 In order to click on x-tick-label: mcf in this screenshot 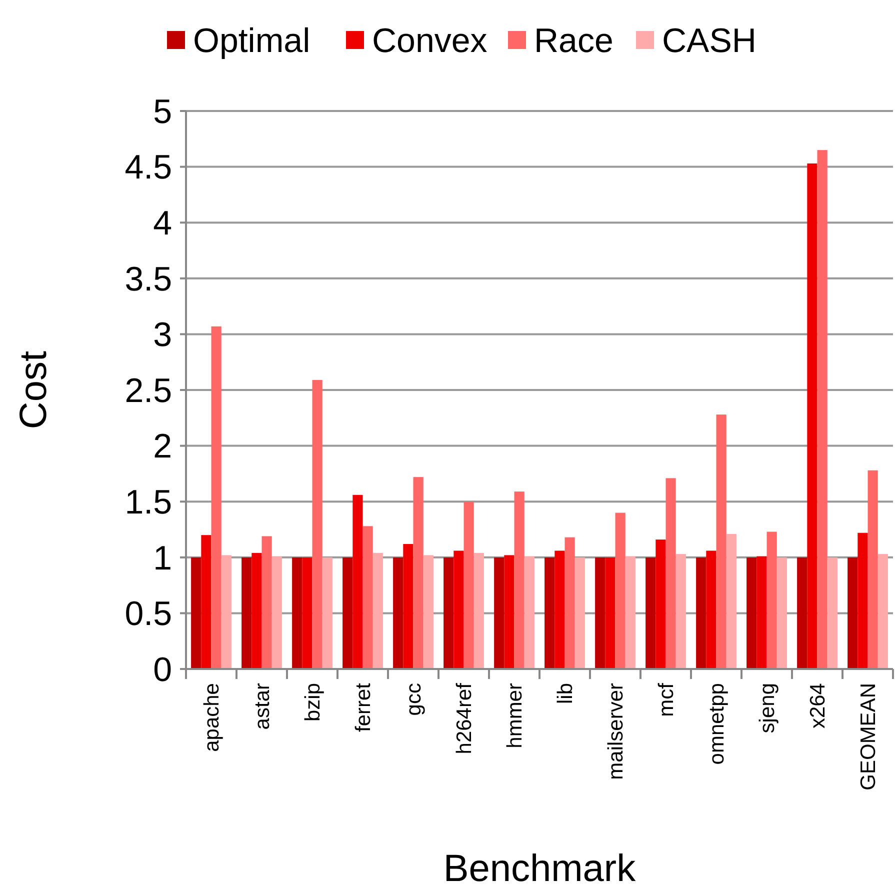, I will do `click(666, 699)`.